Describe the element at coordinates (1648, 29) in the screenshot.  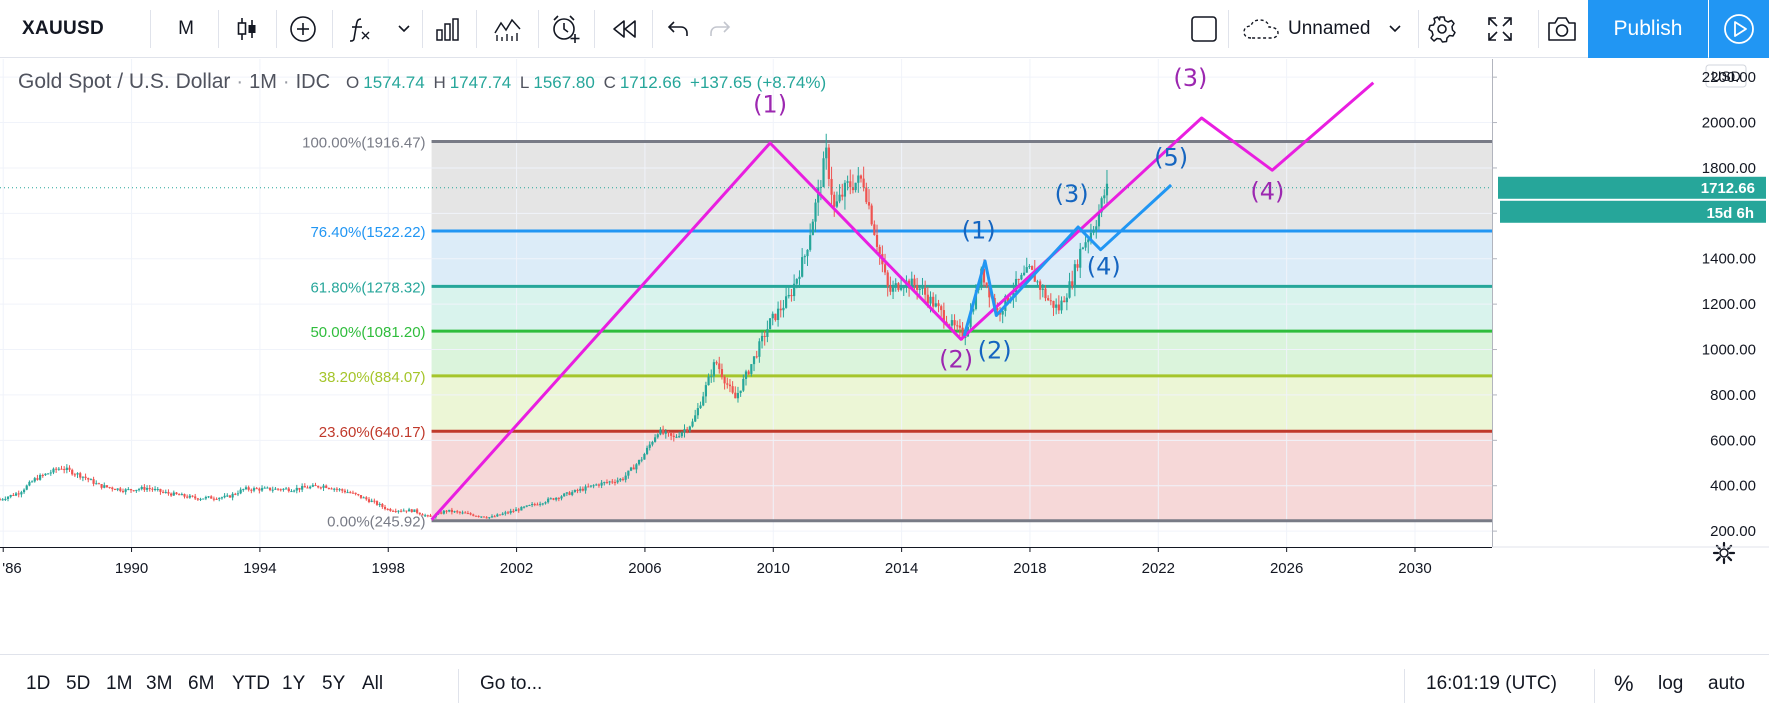
I see `publish-button: Publish` at that location.